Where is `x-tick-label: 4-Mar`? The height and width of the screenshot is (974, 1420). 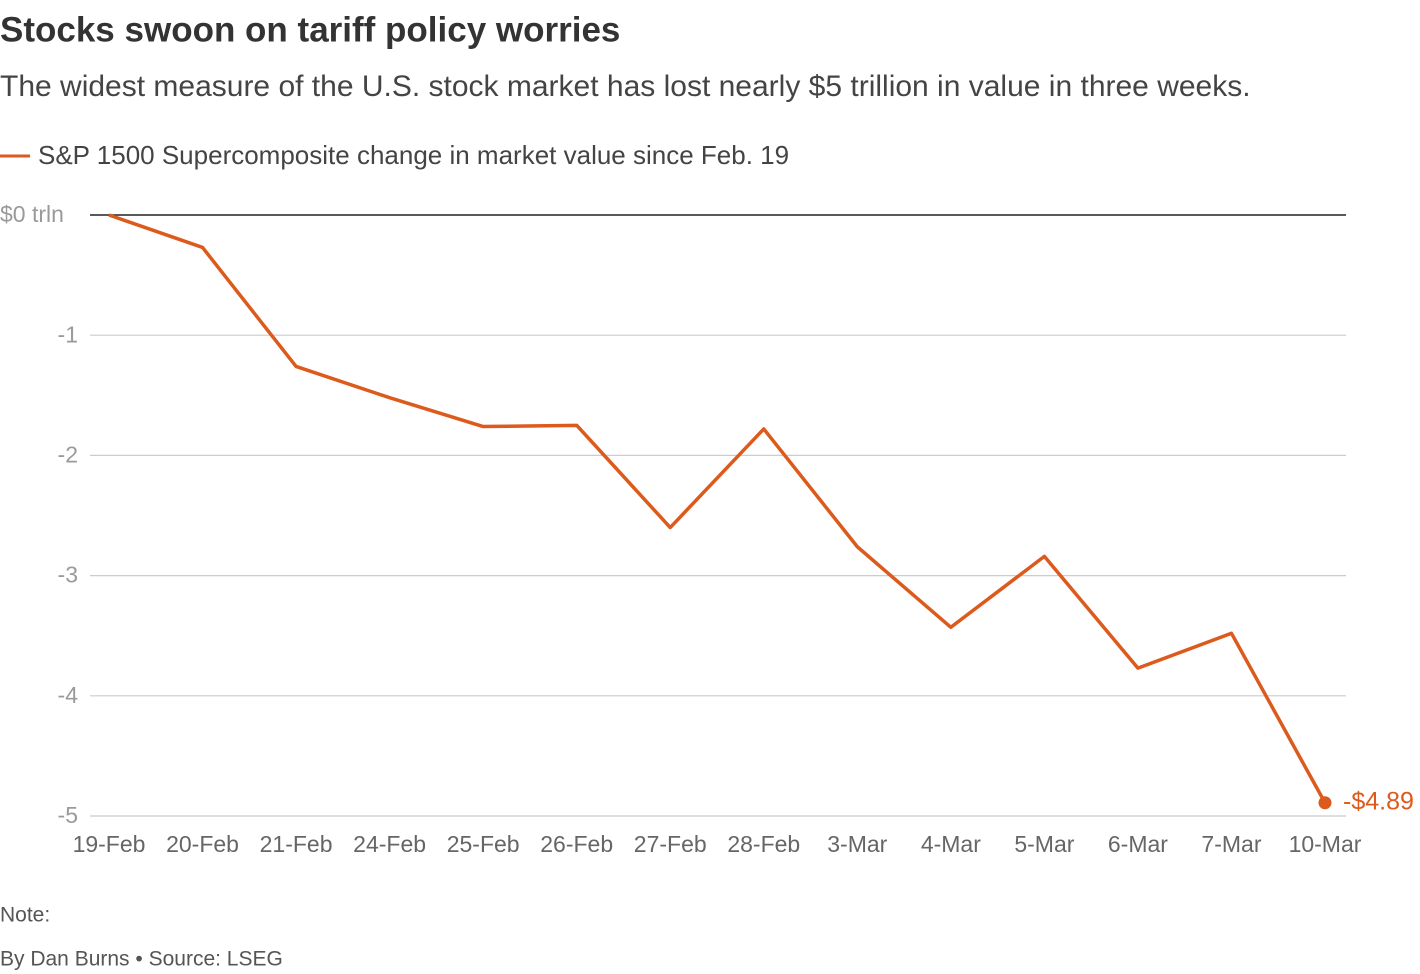 x-tick-label: 4-Mar is located at coordinates (951, 844).